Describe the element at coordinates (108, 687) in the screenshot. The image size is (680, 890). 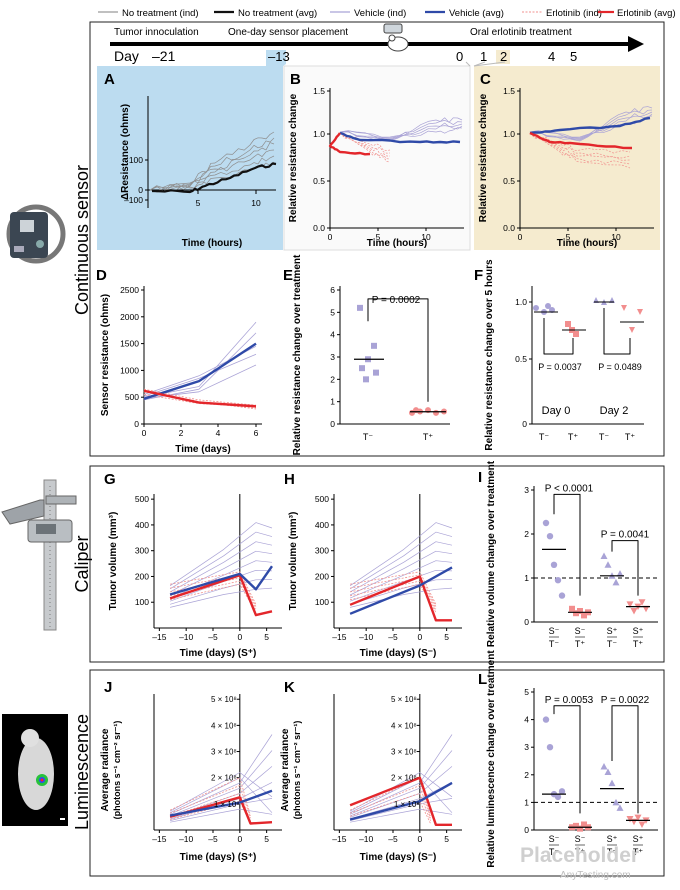
I see `panel-letter: J` at that location.